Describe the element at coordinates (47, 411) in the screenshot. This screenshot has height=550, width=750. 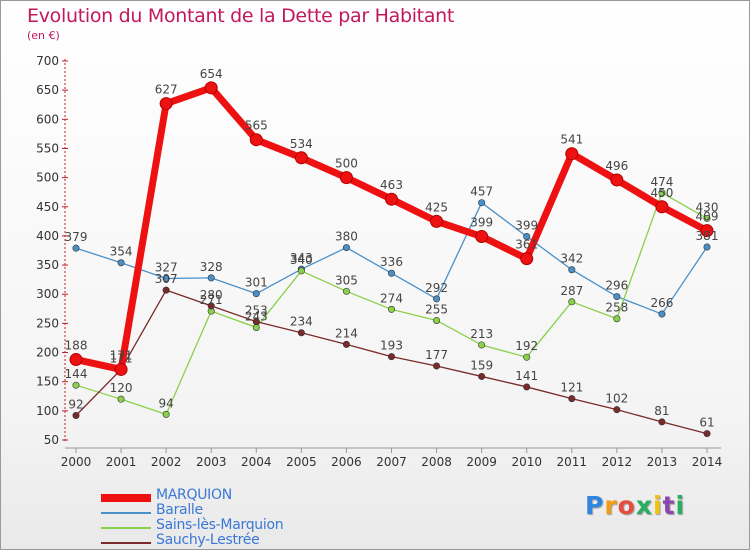
I see `y-tick-label: 100` at that location.